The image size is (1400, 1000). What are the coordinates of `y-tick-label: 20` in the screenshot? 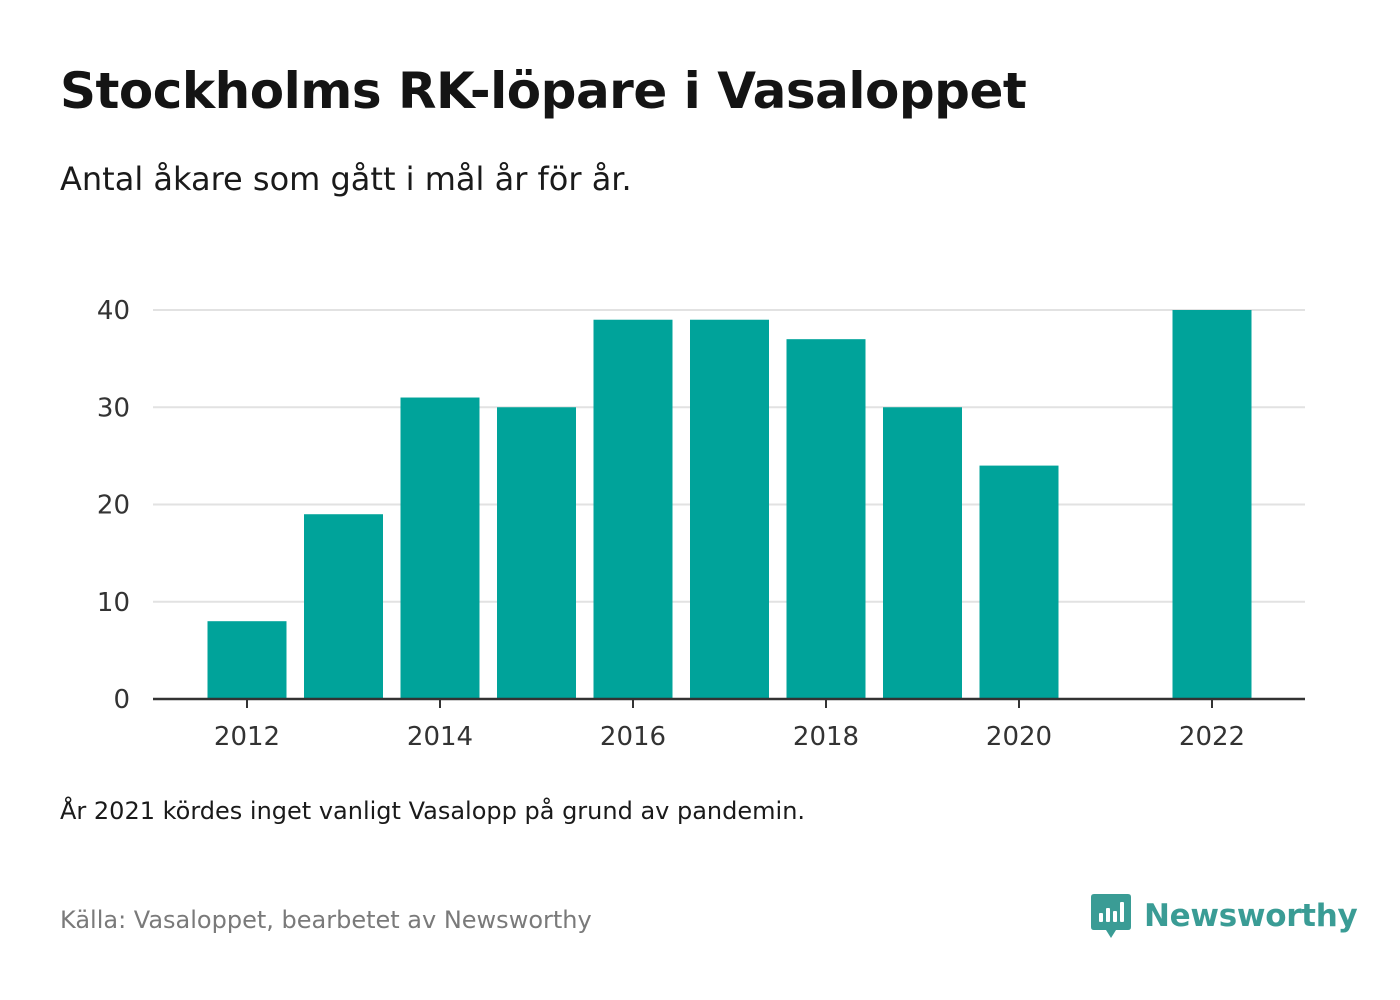 It's located at (113, 506).